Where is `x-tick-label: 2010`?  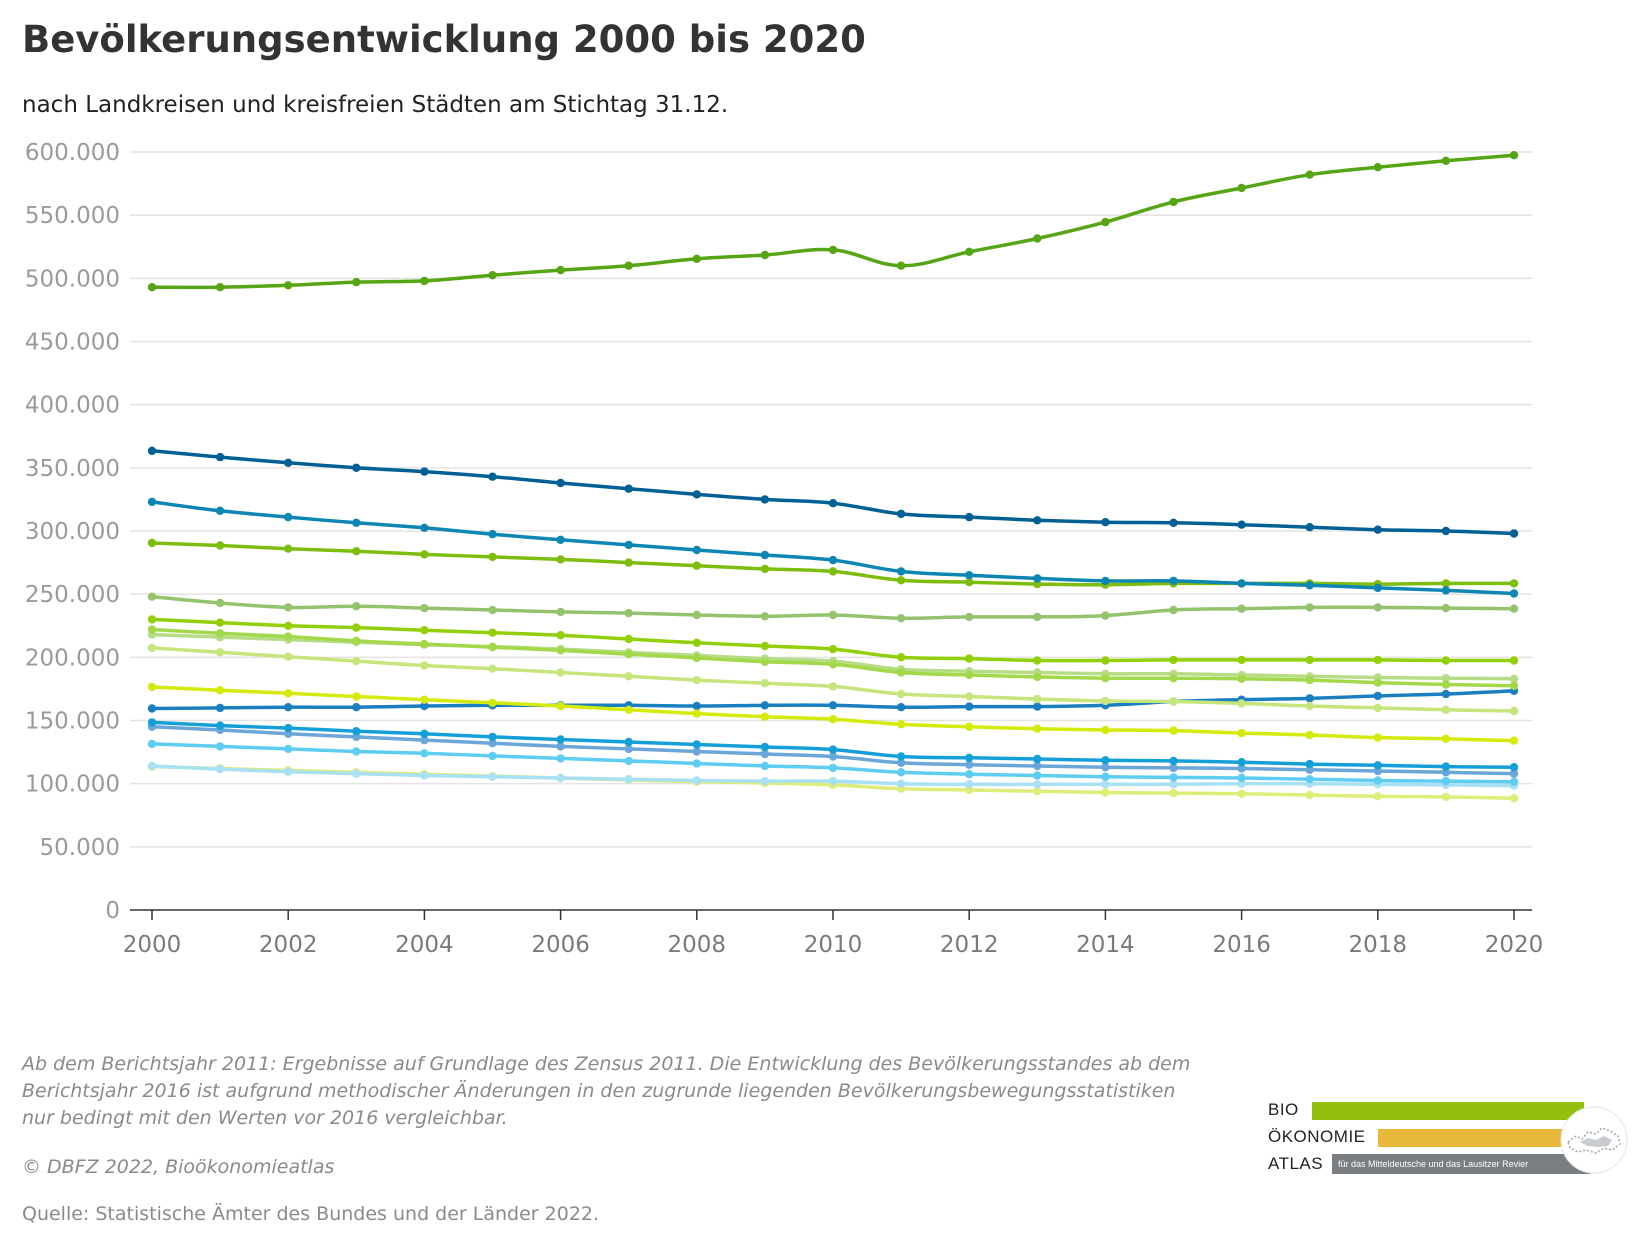 x-tick-label: 2010 is located at coordinates (833, 945).